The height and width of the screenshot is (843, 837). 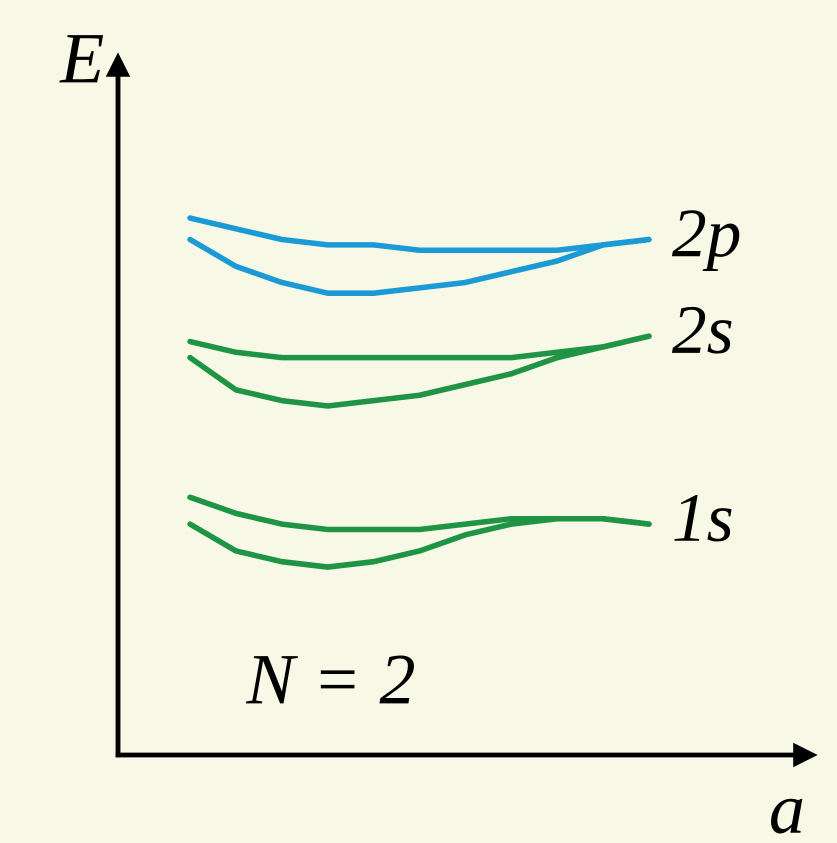 I want to click on series-label: 2p, so click(x=706, y=240).